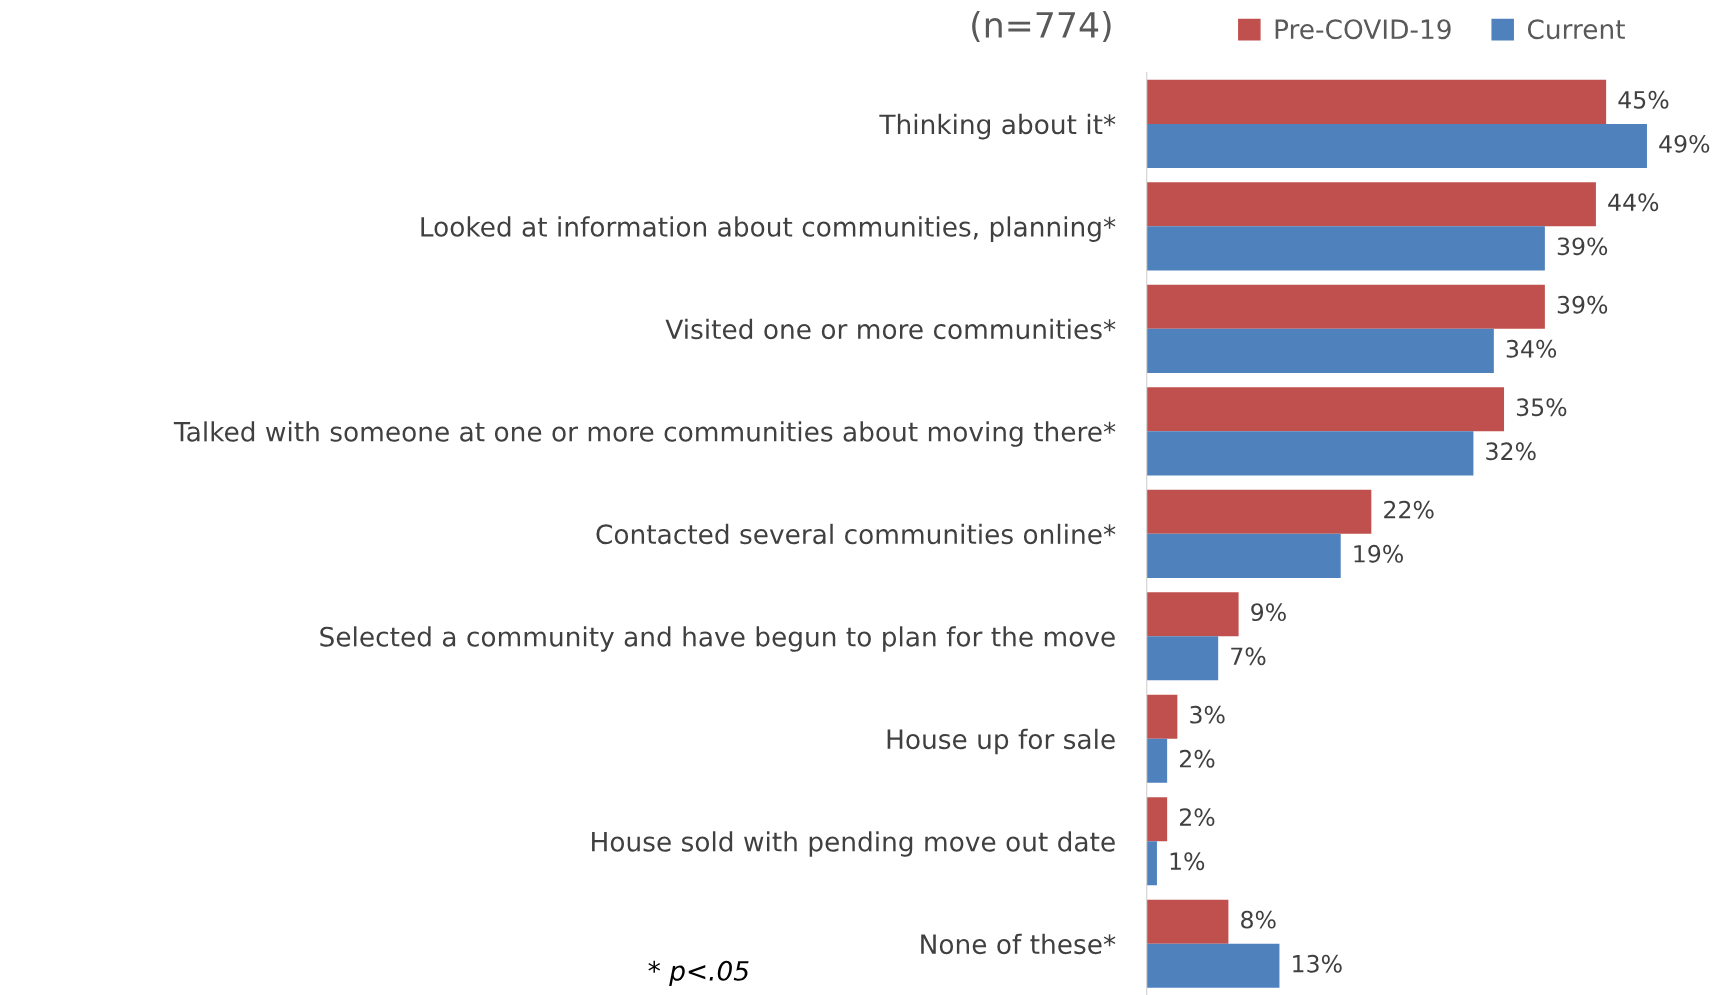 The height and width of the screenshot is (995, 1727). I want to click on data-label: 7%, so click(1248, 656).